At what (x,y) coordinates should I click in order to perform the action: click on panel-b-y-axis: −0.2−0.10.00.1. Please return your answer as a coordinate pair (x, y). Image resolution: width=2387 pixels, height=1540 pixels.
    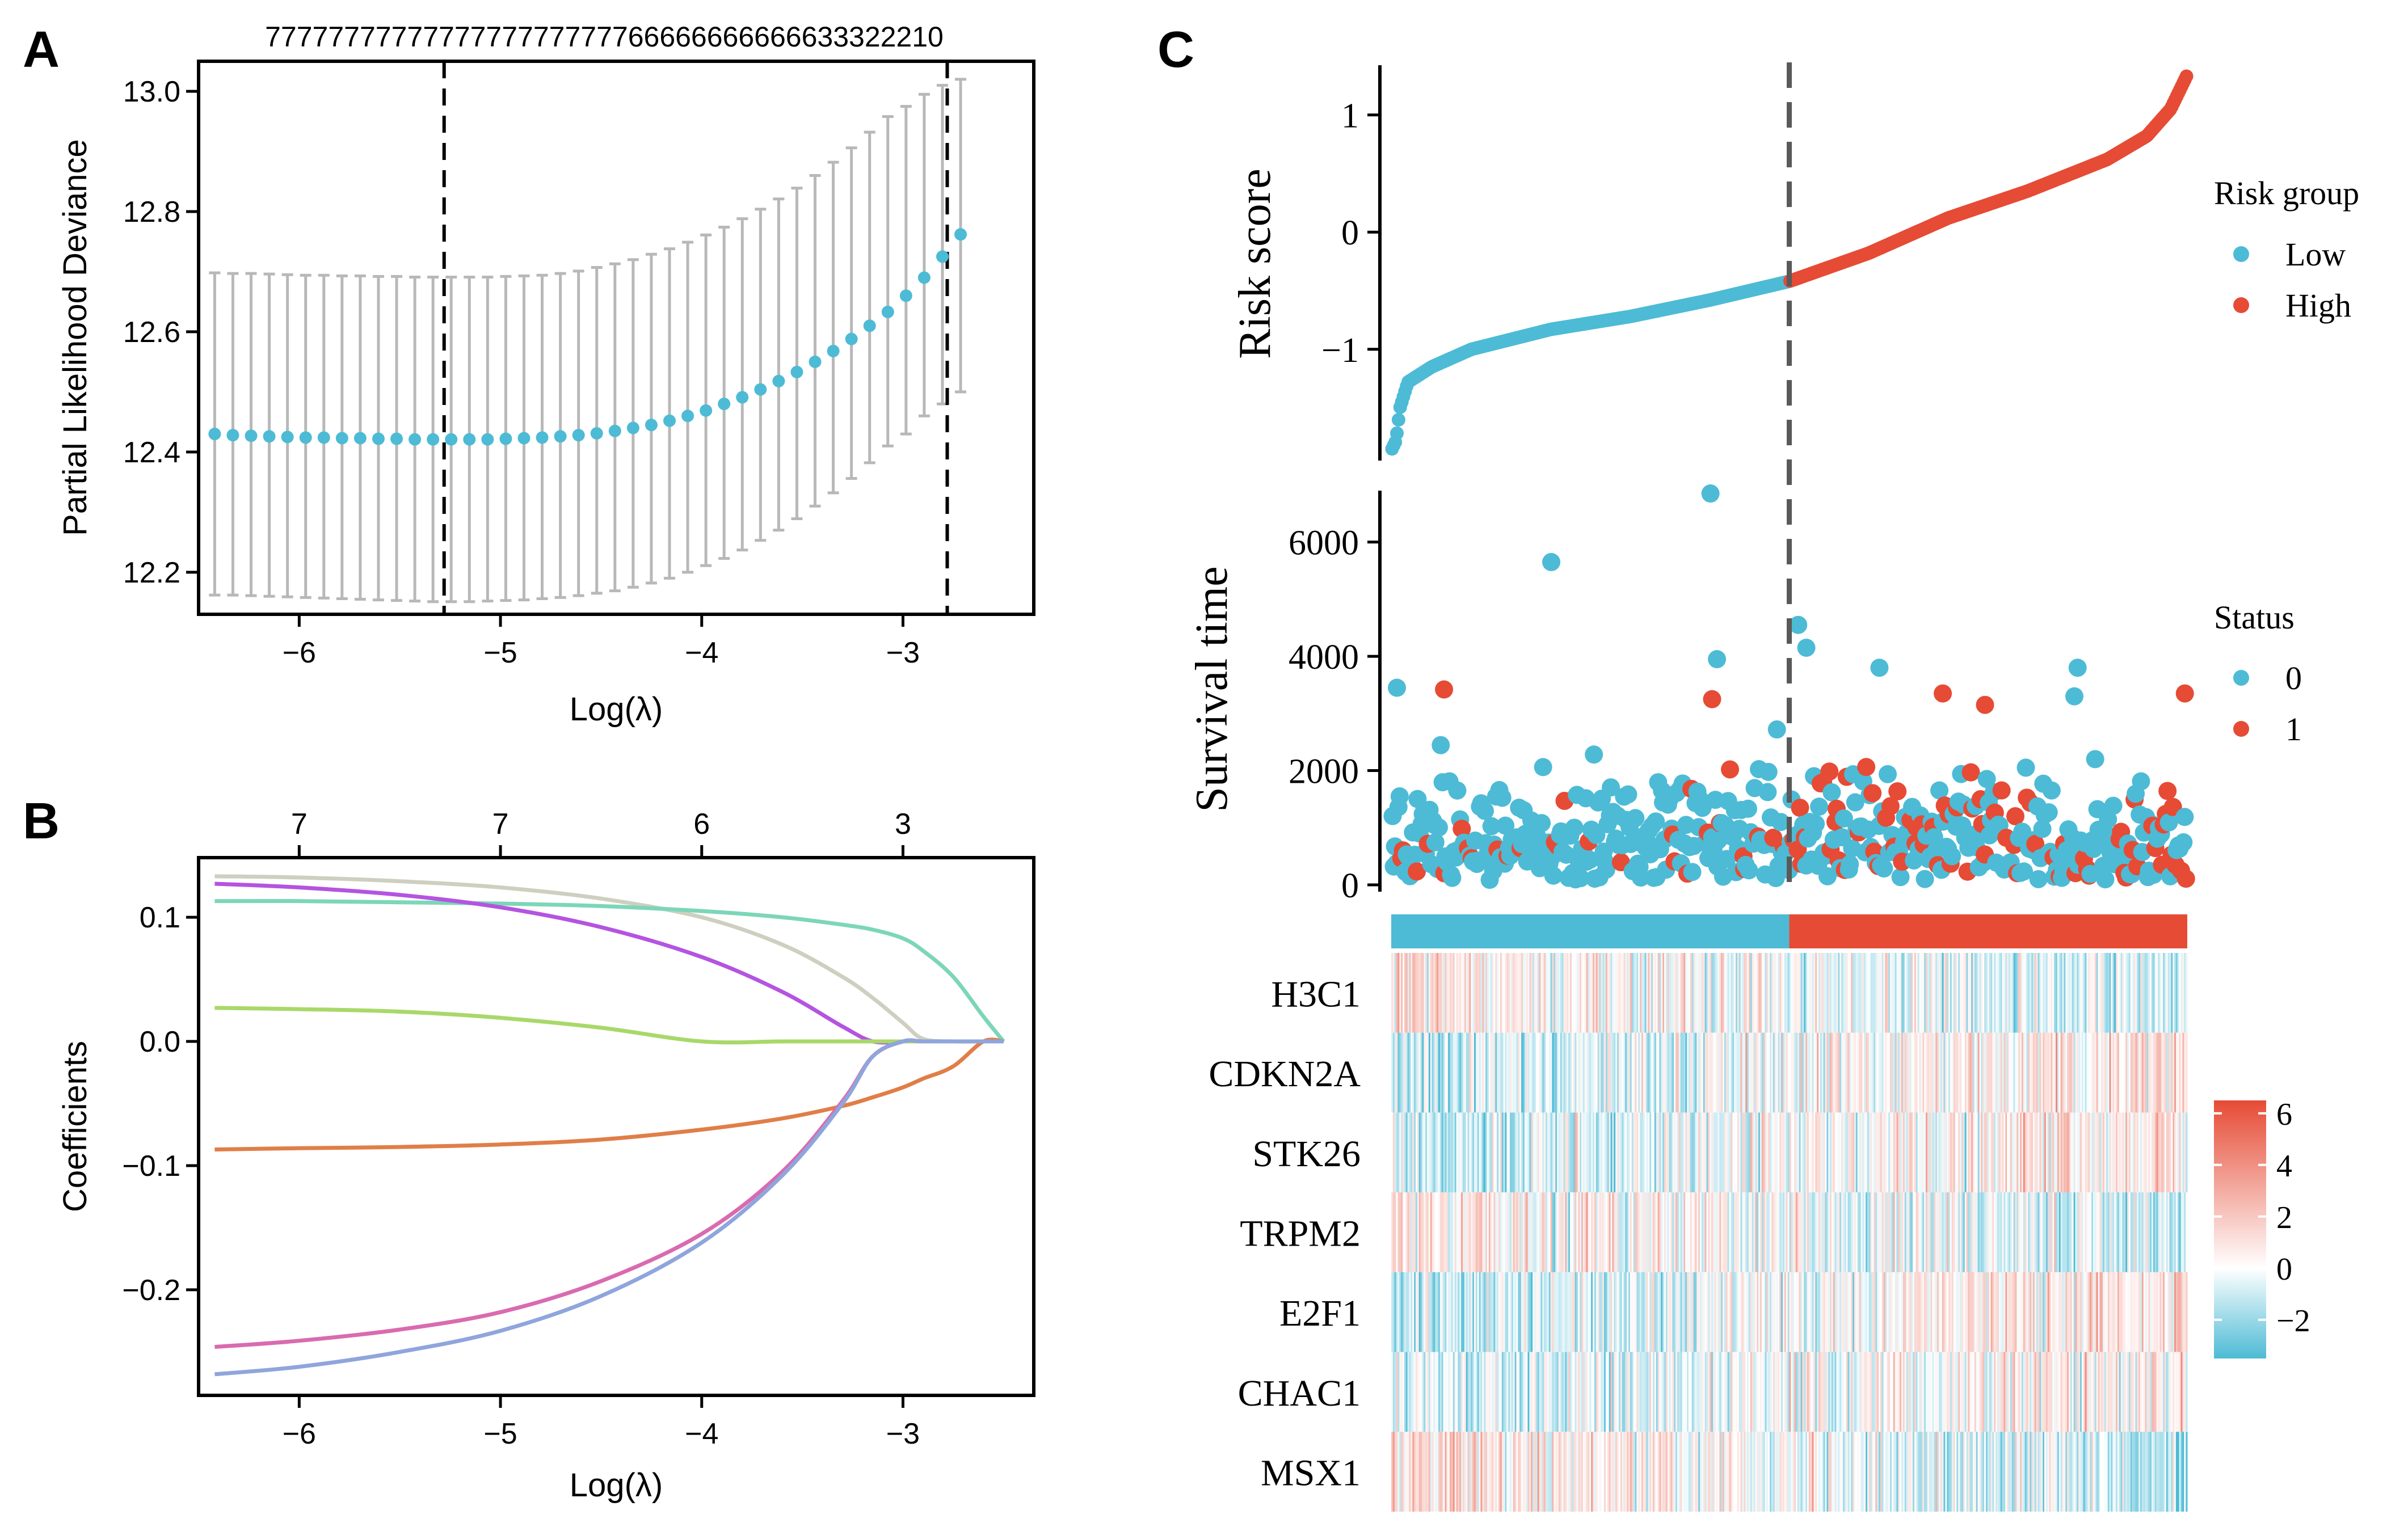
    Looking at the image, I should click on (161, 1104).